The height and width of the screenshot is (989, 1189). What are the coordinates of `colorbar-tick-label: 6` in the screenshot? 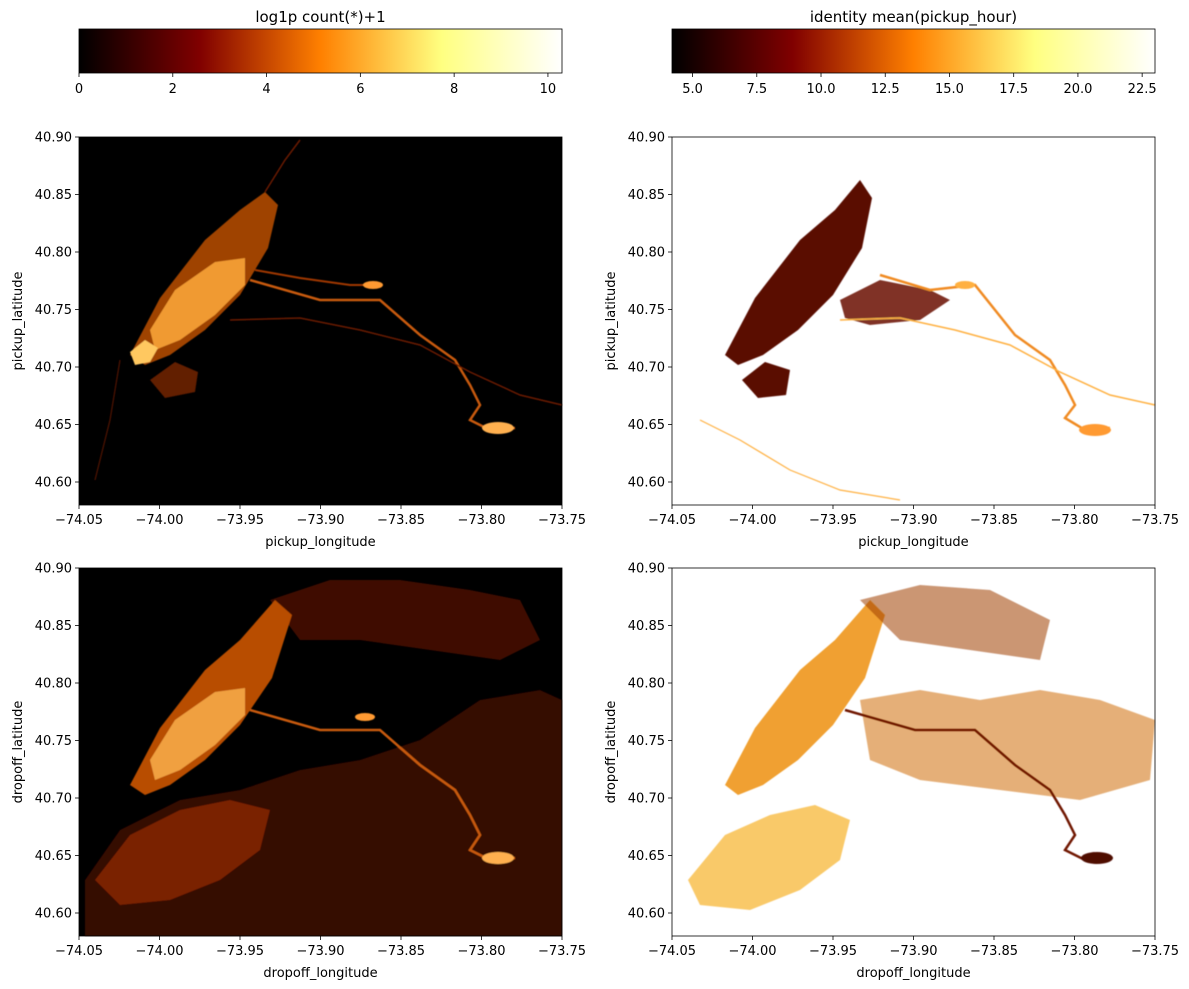 It's located at (360, 89).